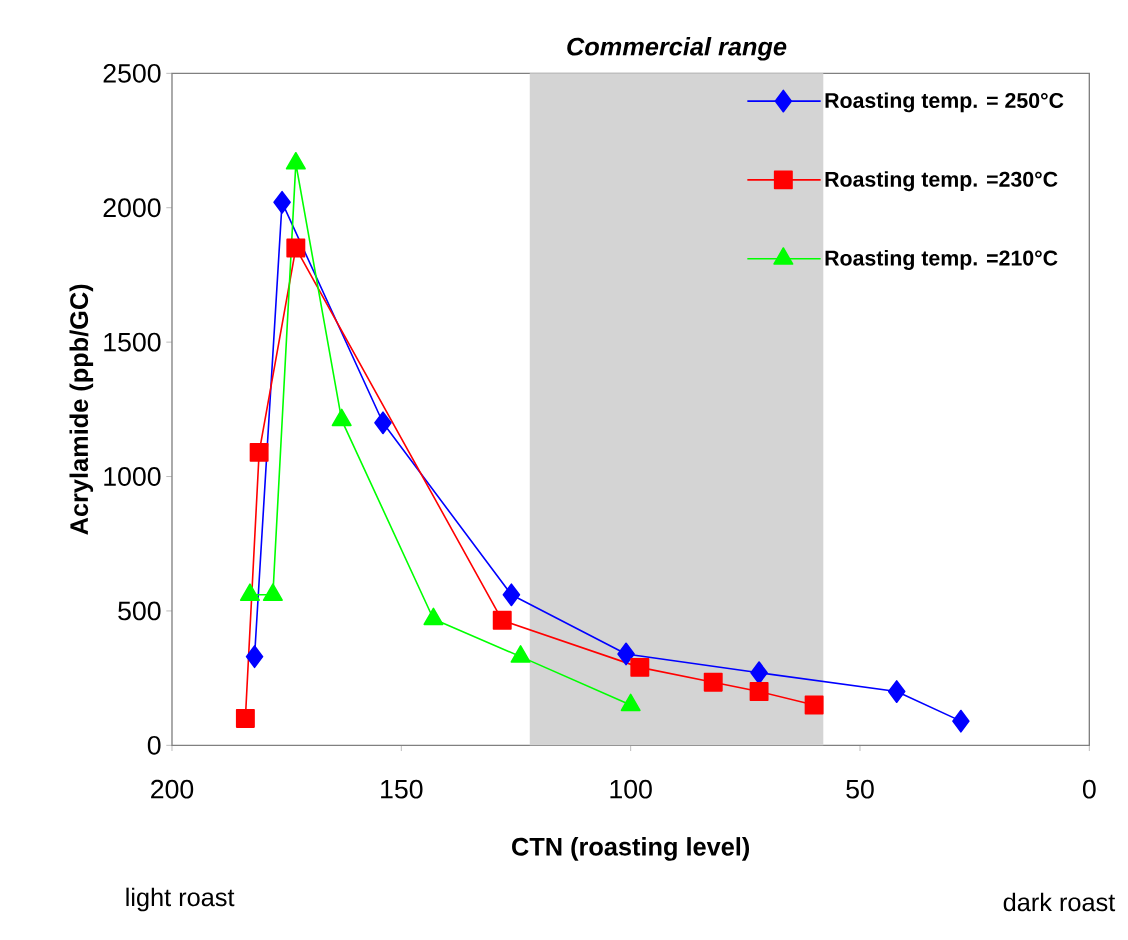 The height and width of the screenshot is (940, 1128). Describe the element at coordinates (132, 208) in the screenshot. I see `y-tick-label: 2000` at that location.